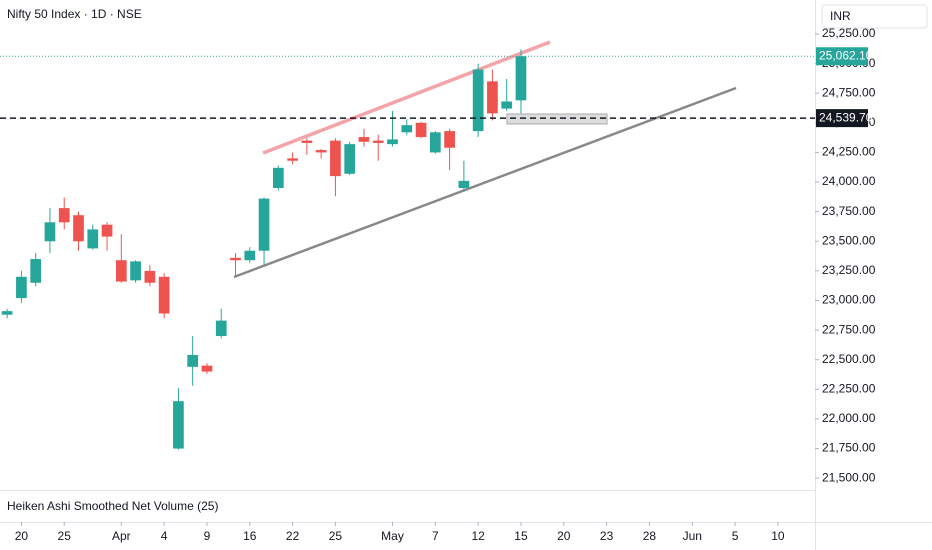 The width and height of the screenshot is (932, 550). I want to click on x-tick-label: 23, so click(607, 536).